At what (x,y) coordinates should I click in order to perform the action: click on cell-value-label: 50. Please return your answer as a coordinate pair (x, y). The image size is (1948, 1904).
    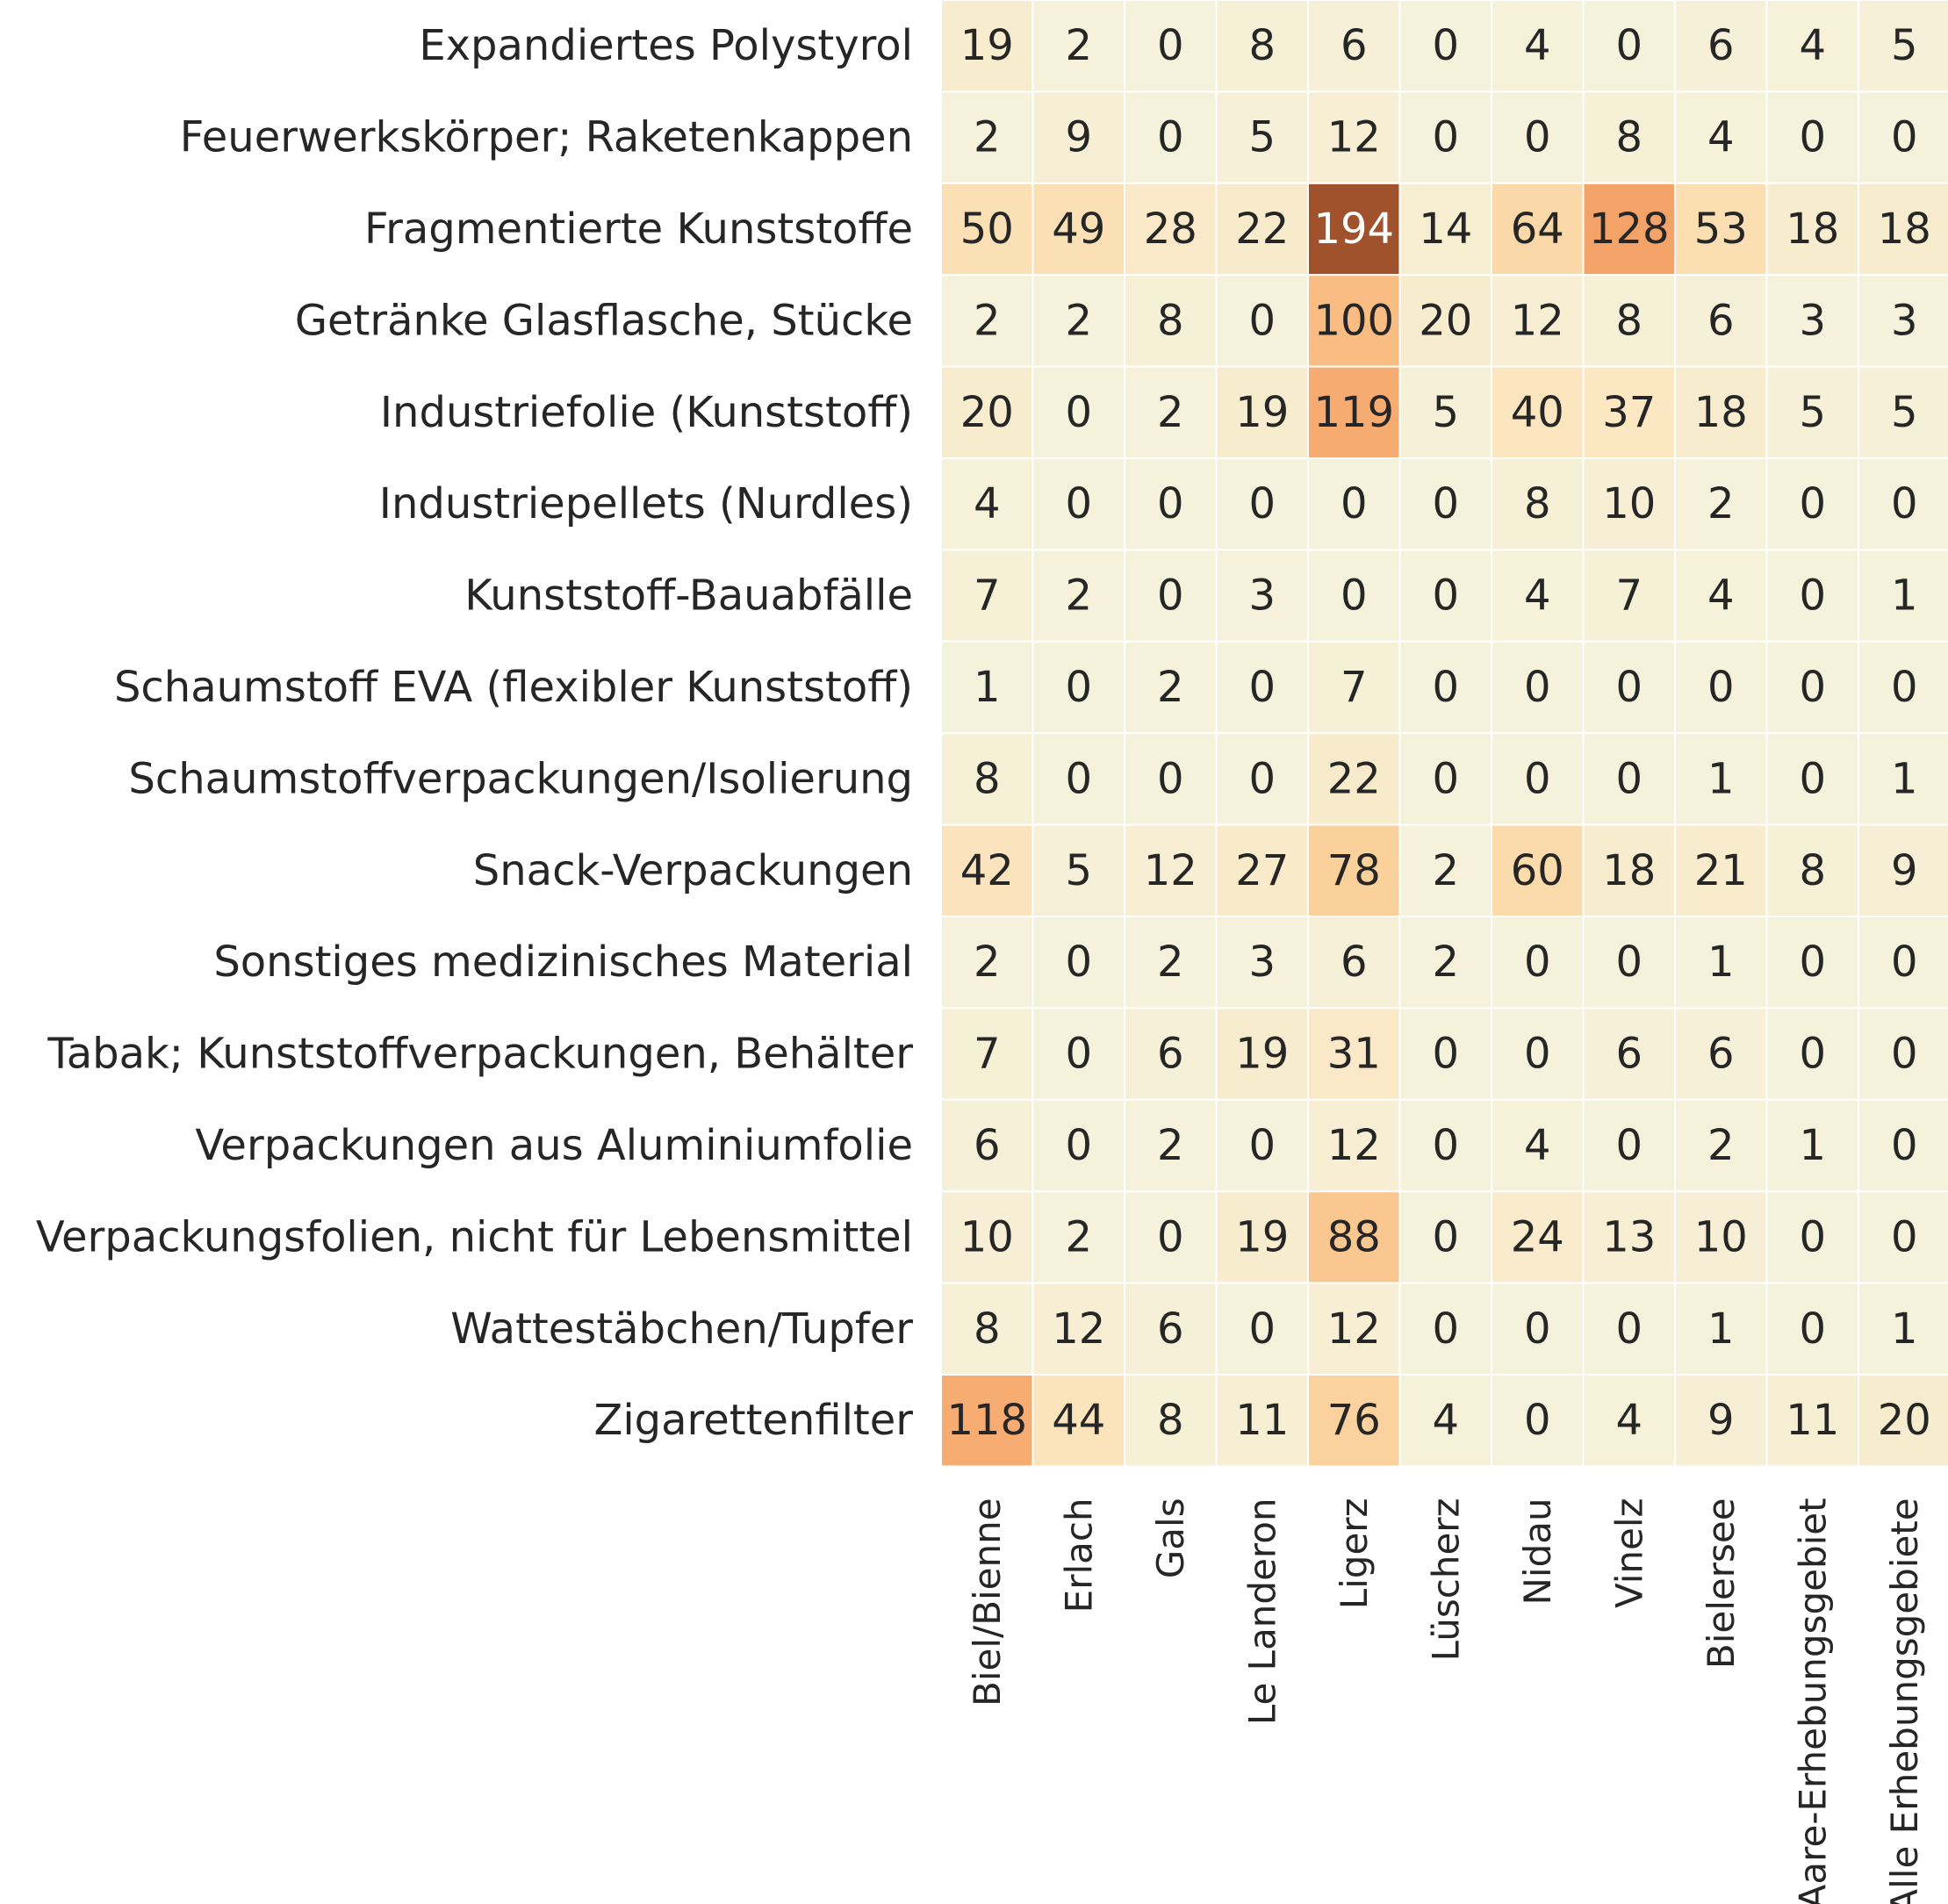
    Looking at the image, I should click on (987, 229).